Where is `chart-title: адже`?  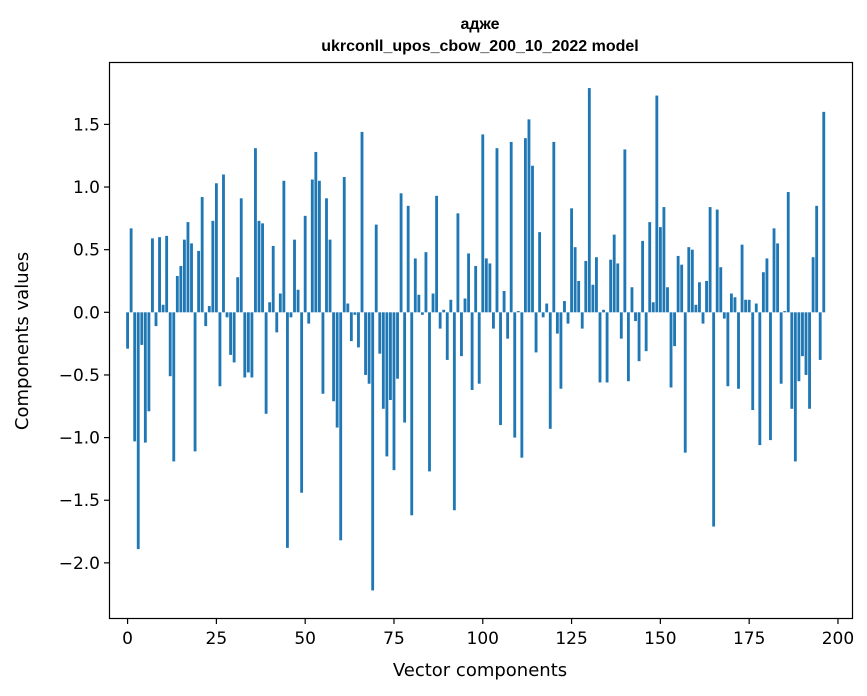 chart-title: адже is located at coordinates (479, 24).